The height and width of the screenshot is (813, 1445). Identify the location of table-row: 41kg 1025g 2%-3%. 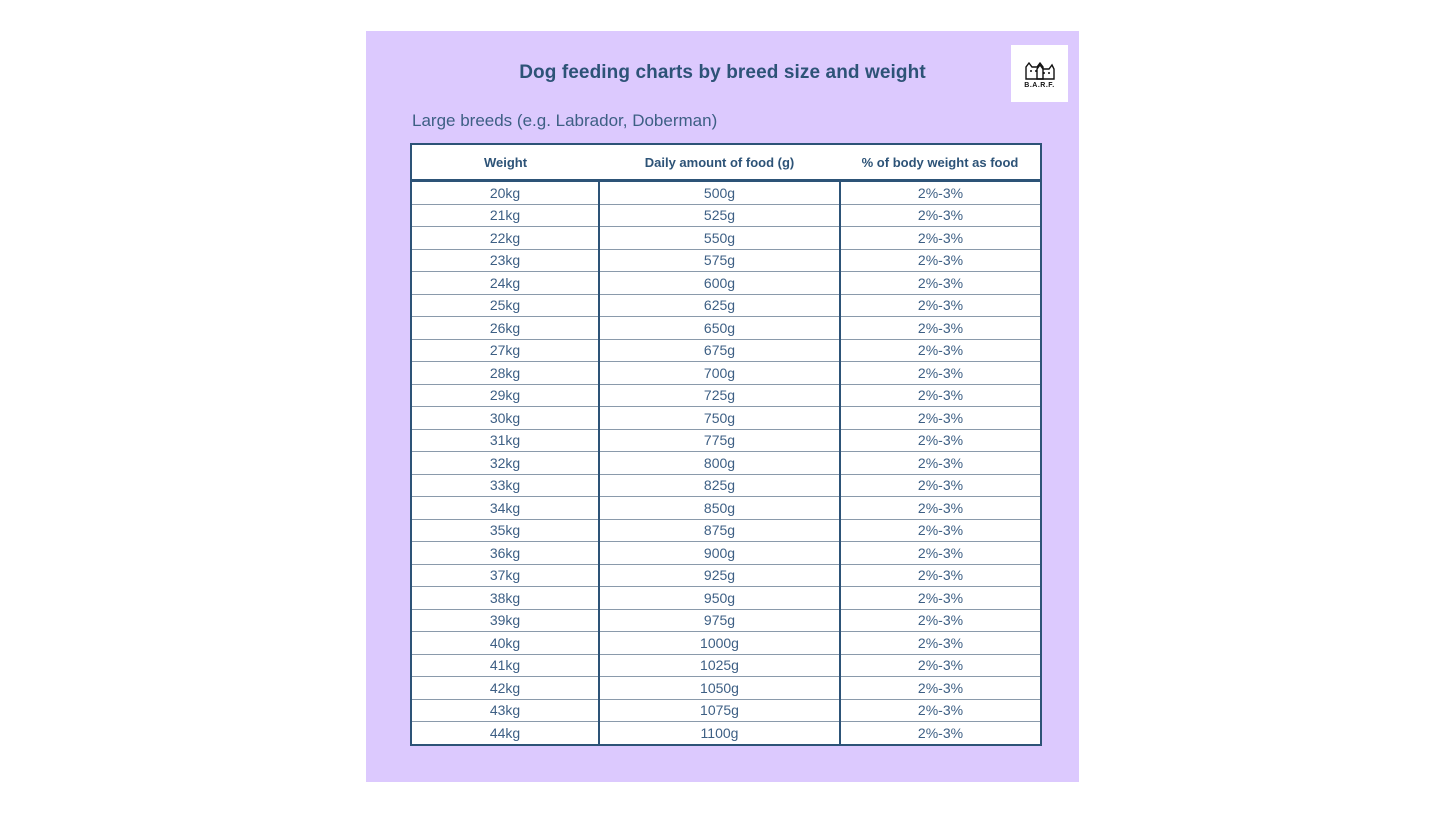
(726, 665).